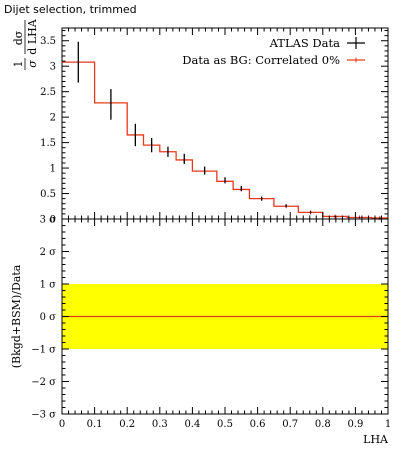 This screenshot has width=402, height=450. I want to click on main-y-label-part: d LHA, so click(32, 36).